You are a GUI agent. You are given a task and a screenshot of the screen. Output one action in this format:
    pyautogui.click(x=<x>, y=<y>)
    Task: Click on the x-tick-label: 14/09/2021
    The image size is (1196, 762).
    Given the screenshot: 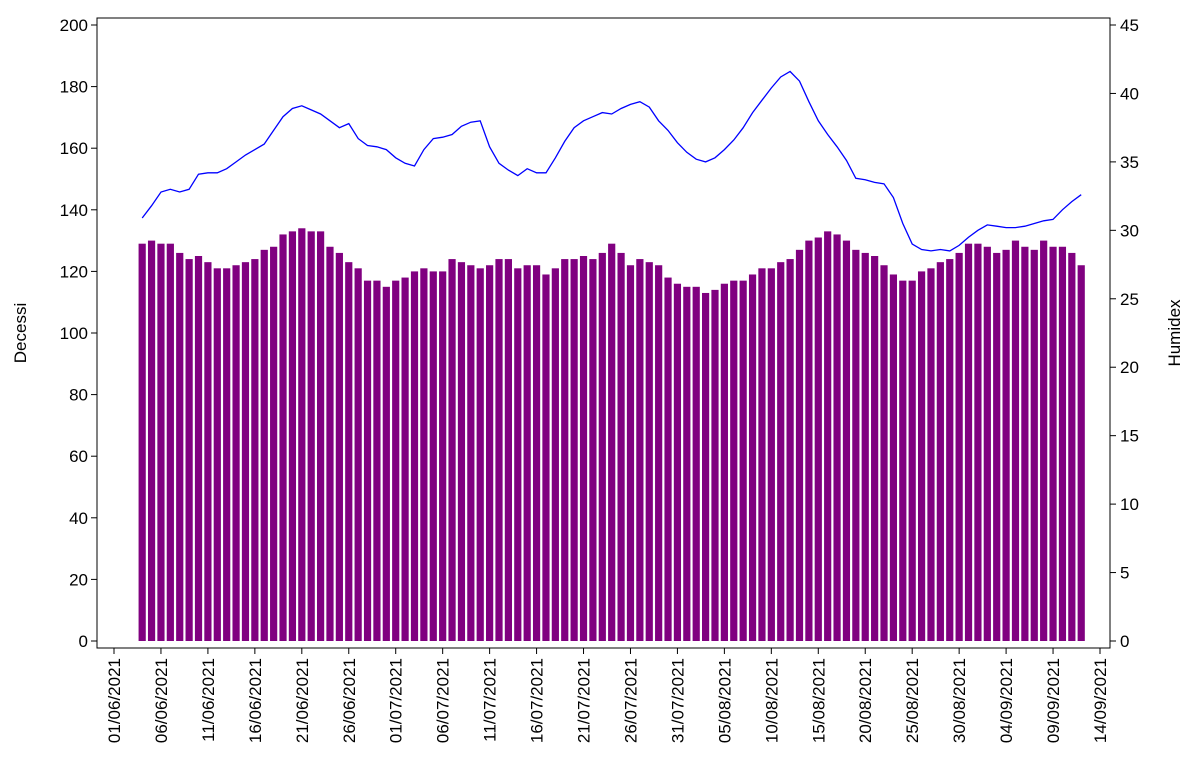 What is the action you would take?
    pyautogui.click(x=1100, y=700)
    